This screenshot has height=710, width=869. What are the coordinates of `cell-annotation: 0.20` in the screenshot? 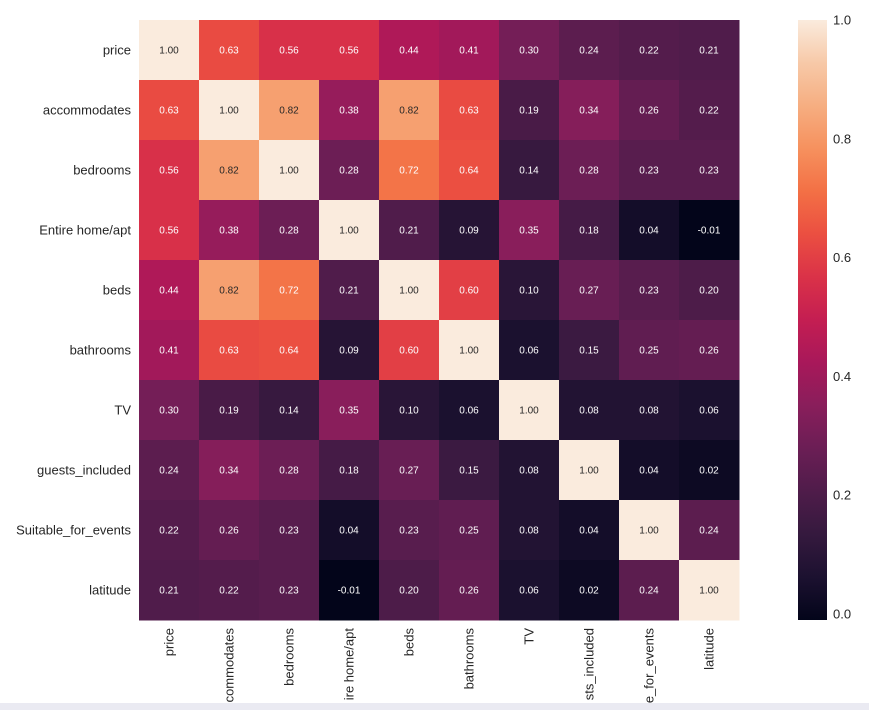 It's located at (409, 591).